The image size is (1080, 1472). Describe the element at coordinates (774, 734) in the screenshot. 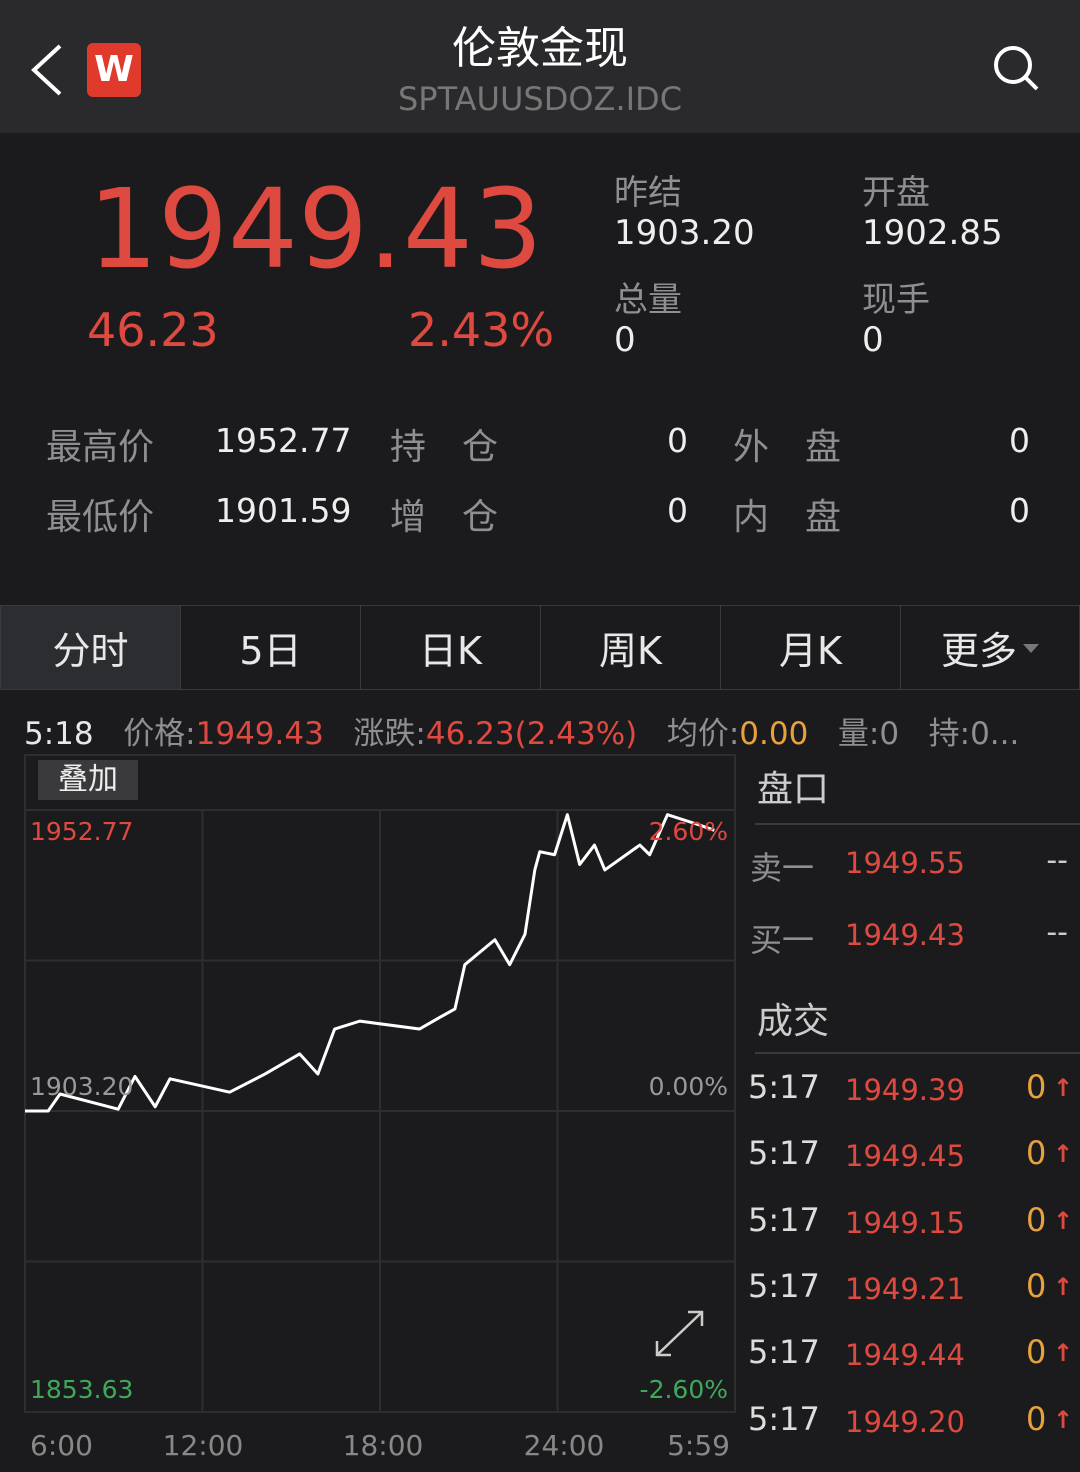

I see `info-avg: 0.00` at that location.